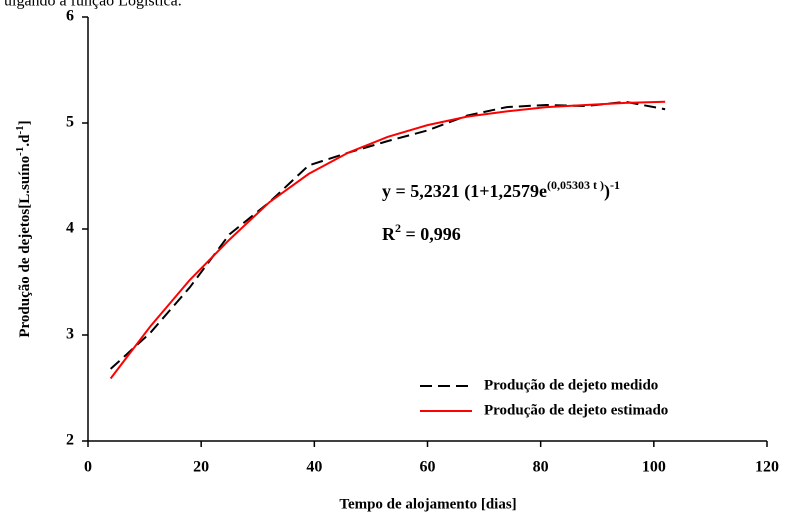  I want to click on y-axis-title: Produção de dejetos[L.suíno-1.d-1], so click(24, 228).